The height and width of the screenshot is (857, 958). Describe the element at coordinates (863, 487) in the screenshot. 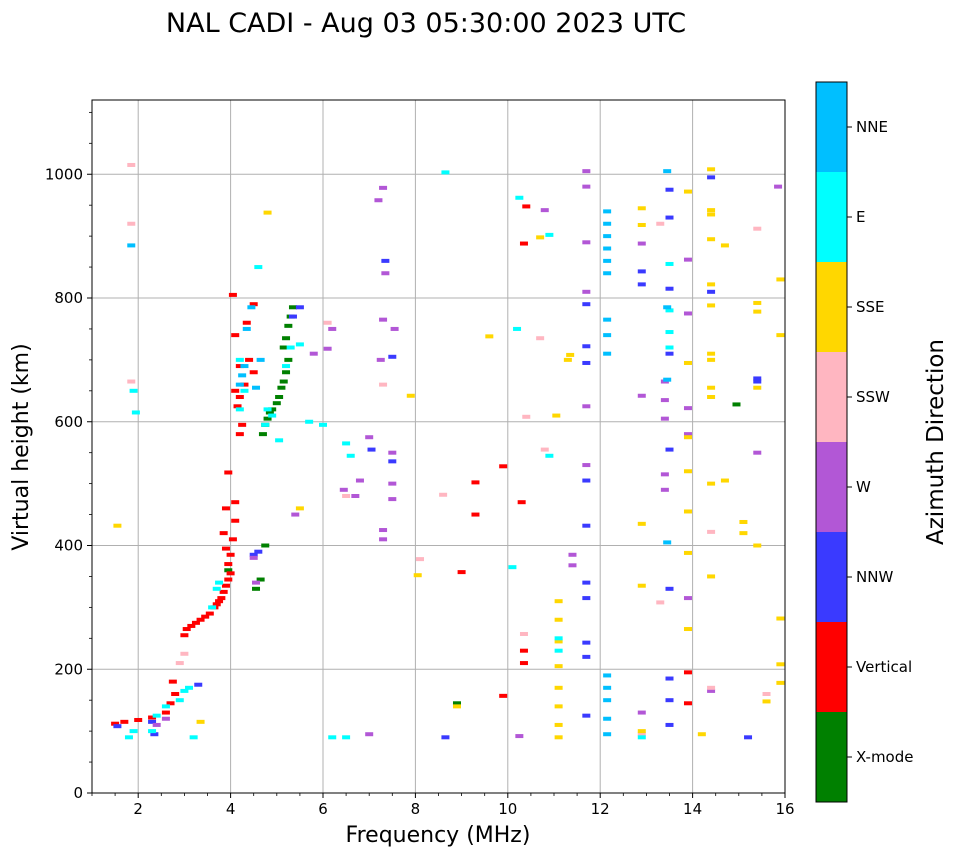

I see `colorbar-label: W` at that location.